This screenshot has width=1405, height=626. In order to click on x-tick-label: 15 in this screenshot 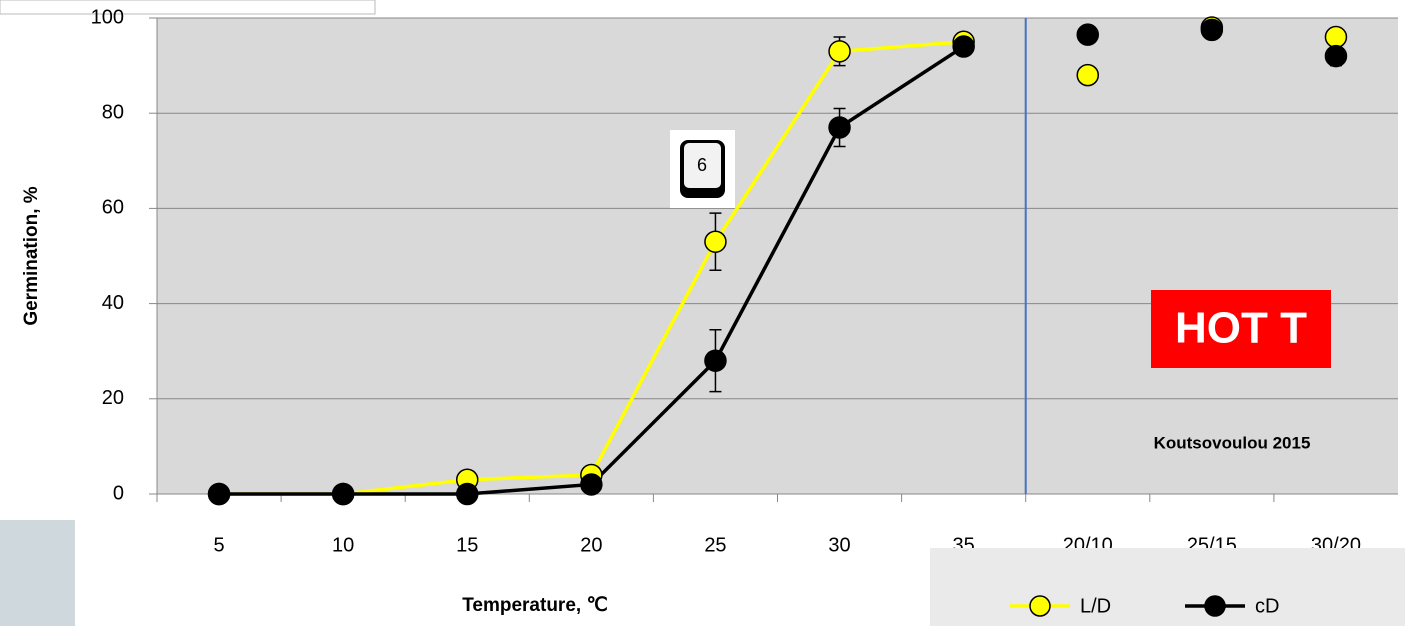, I will do `click(467, 545)`.